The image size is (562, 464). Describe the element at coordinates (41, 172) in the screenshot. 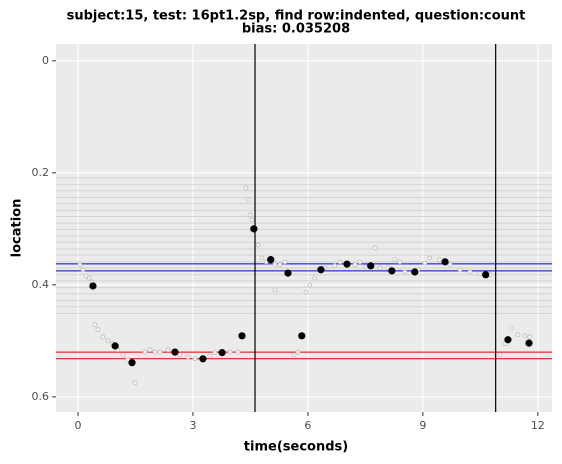

I see `y-tick-label: 0.2` at that location.